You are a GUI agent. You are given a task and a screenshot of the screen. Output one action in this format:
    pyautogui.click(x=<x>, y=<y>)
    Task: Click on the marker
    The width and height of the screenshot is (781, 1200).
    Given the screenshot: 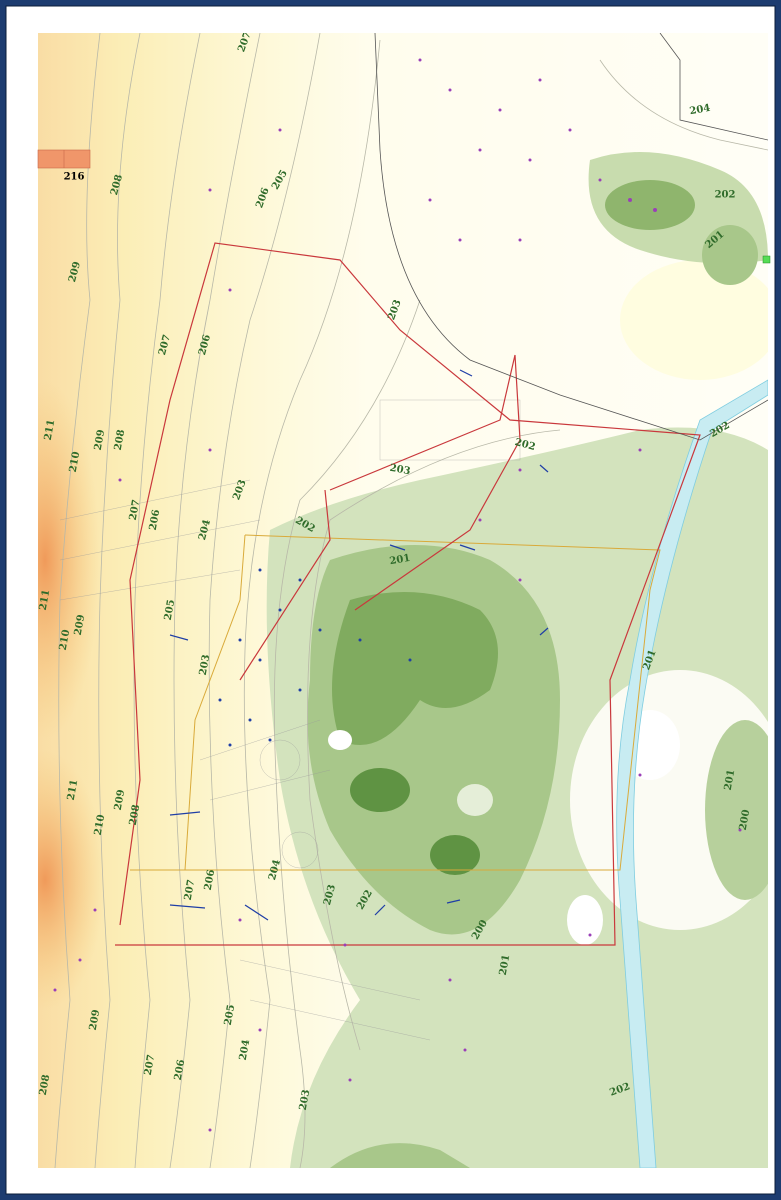 What is the action you would take?
    pyautogui.click(x=766, y=259)
    